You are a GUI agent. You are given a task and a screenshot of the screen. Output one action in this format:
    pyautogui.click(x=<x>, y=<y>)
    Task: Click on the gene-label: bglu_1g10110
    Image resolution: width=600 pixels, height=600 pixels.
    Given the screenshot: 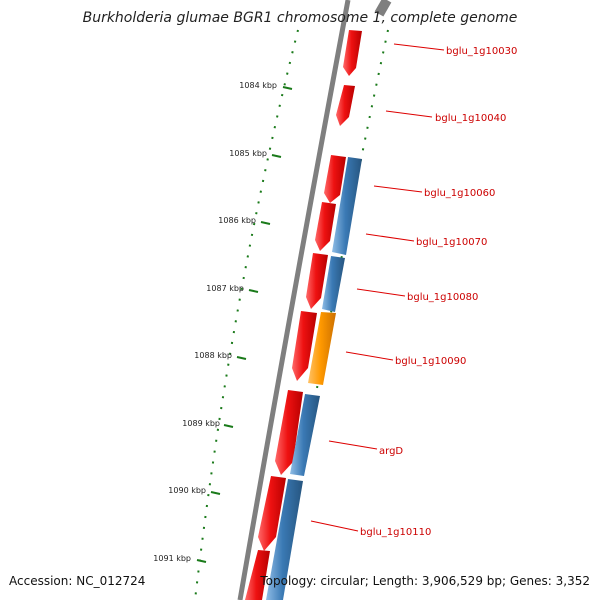 What is the action you would take?
    pyautogui.click(x=395, y=532)
    